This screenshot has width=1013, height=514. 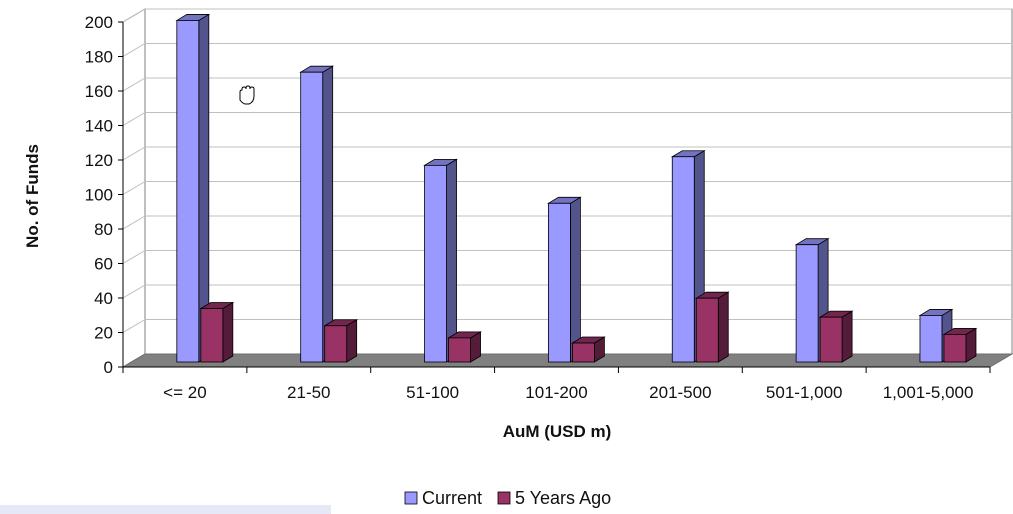 What do you see at coordinates (103, 229) in the screenshot?
I see `y-tick-label: 80` at bounding box center [103, 229].